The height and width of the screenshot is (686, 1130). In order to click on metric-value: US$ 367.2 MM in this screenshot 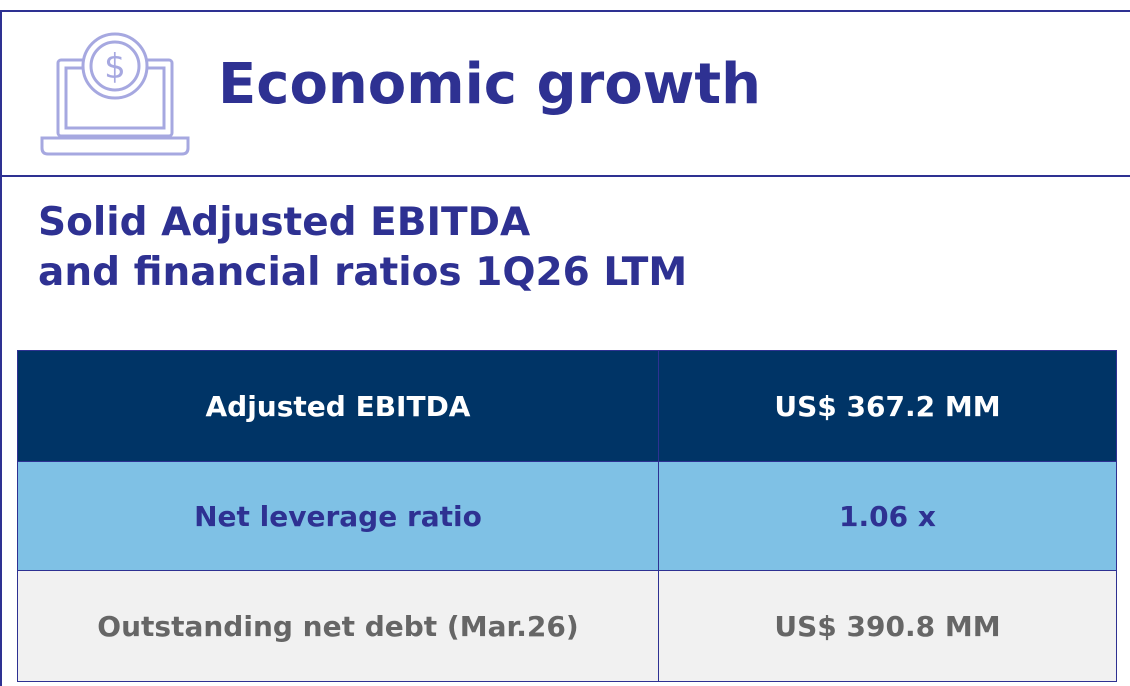, I will do `click(887, 406)`.